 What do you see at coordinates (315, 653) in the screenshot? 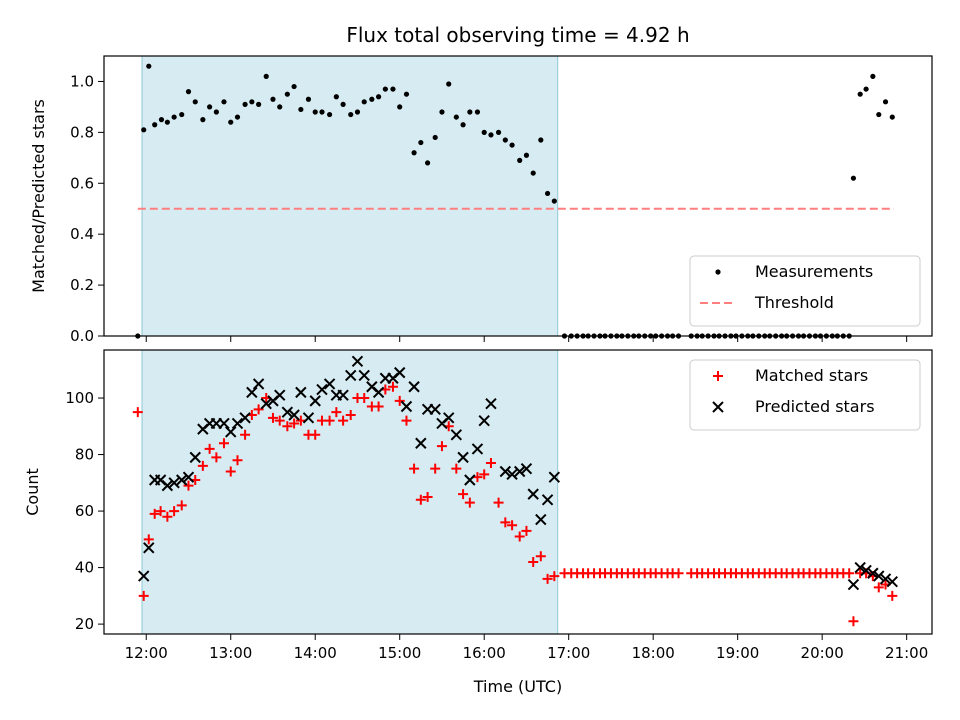
I see `x-tick-label: 14:00` at bounding box center [315, 653].